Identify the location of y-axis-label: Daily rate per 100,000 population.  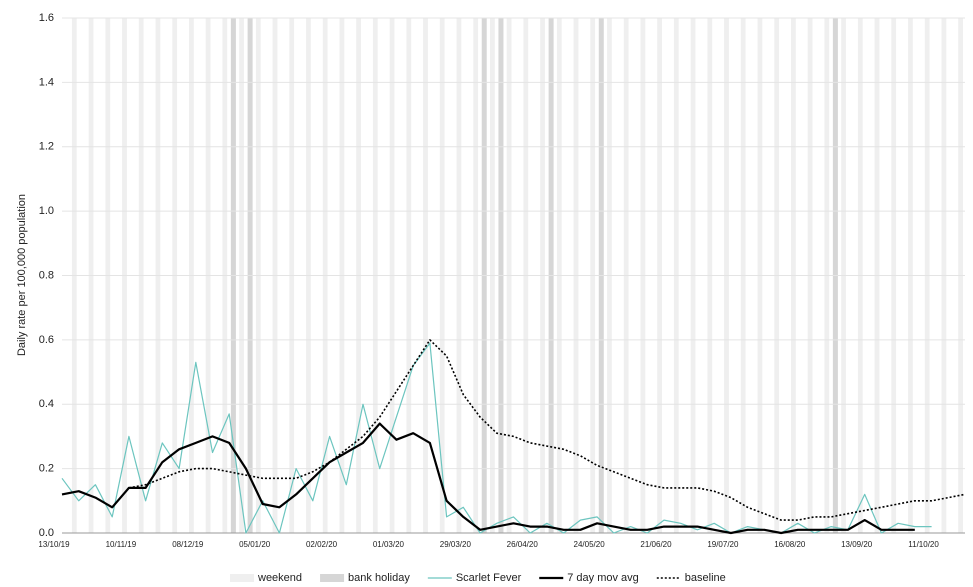
(22, 275).